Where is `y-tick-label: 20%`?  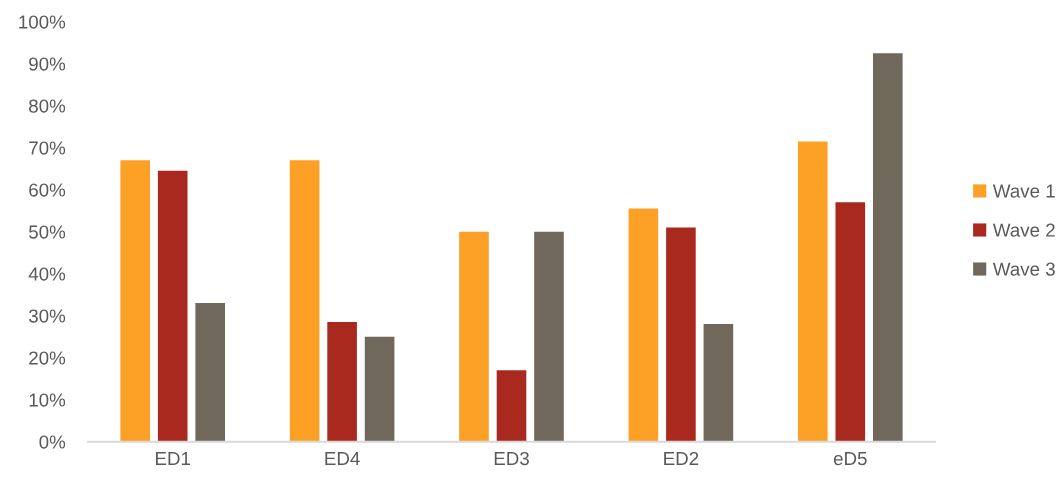
y-tick-label: 20% is located at coordinates (47, 358).